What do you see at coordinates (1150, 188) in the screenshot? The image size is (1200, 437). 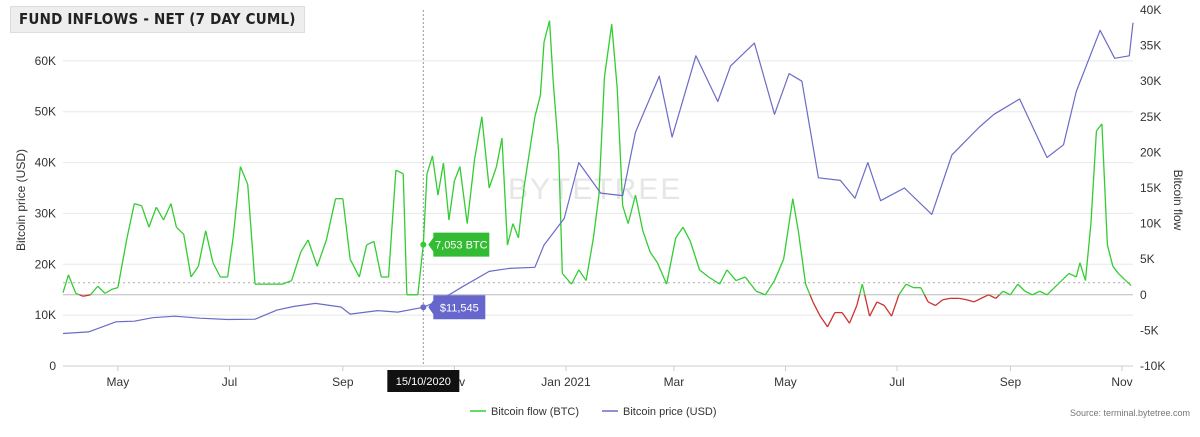 I see `right-tick-label: 15K` at bounding box center [1150, 188].